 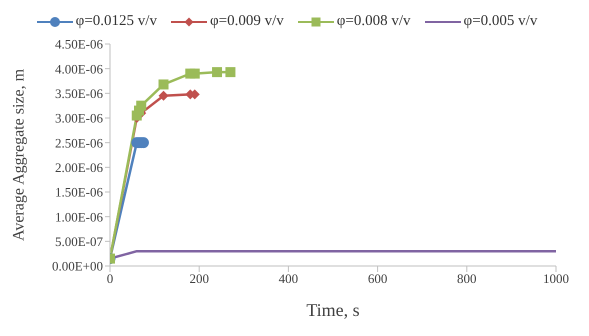 I want to click on y-tick-label: 3.50E-06, so click(x=79, y=93).